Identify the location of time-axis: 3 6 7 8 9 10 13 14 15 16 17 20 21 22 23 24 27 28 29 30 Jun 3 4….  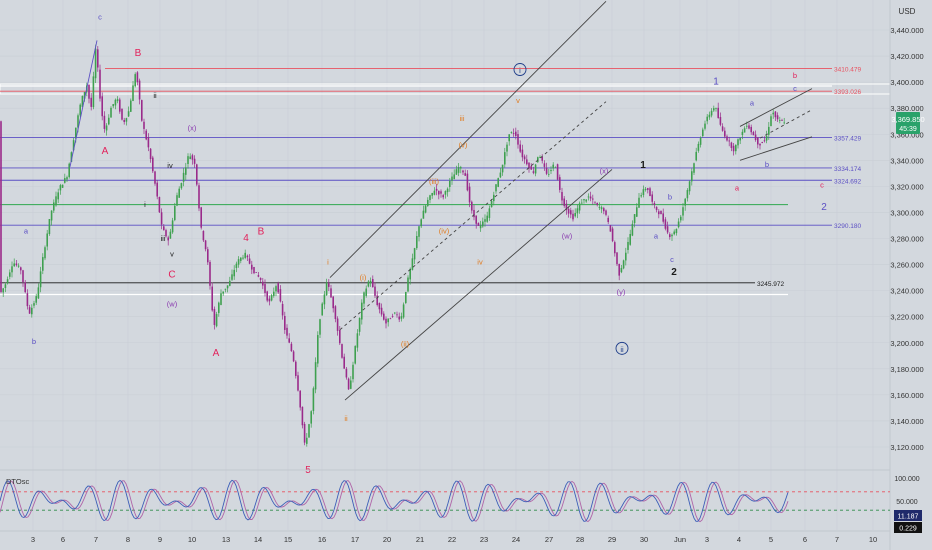
(454, 539).